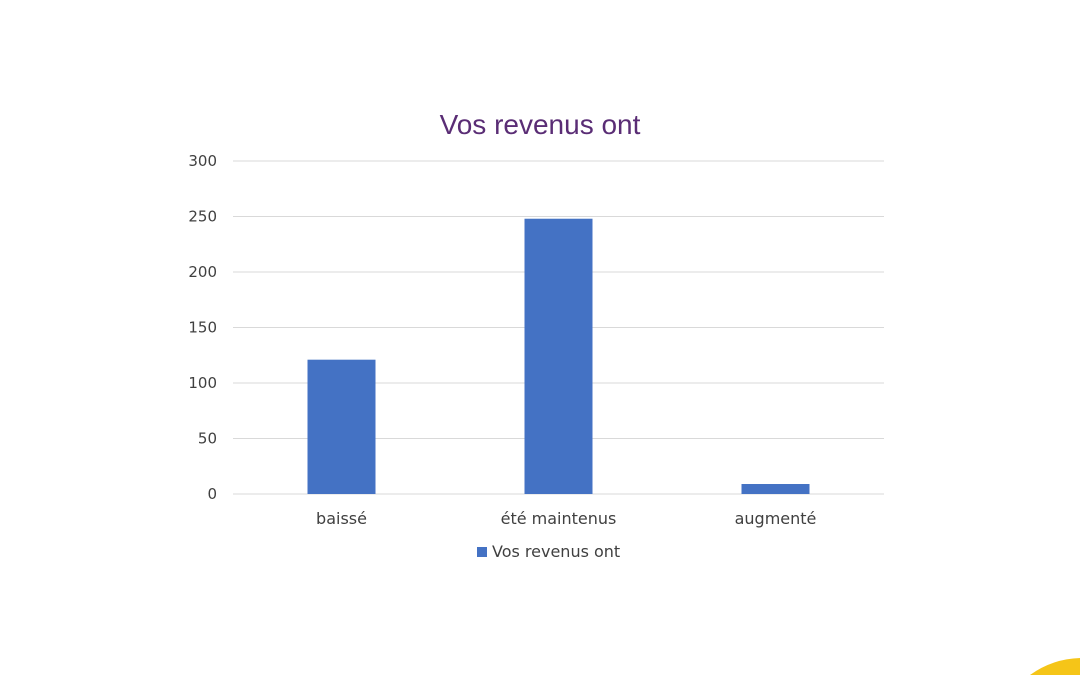 The image size is (1080, 675). Describe the element at coordinates (212, 494) in the screenshot. I see `y-tick-label: 0` at that location.